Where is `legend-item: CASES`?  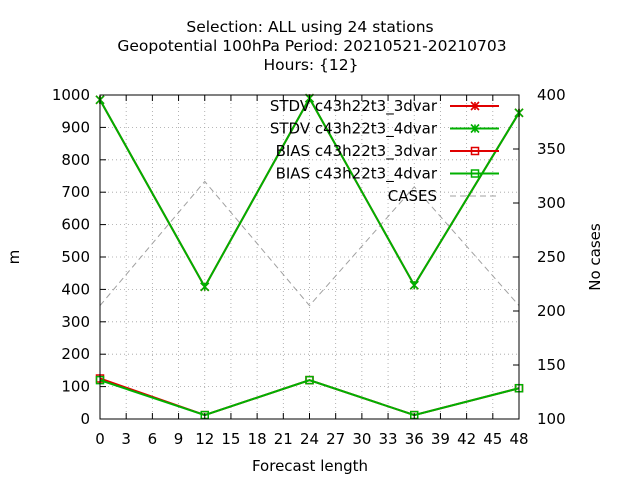 legend-item: CASES is located at coordinates (443, 196).